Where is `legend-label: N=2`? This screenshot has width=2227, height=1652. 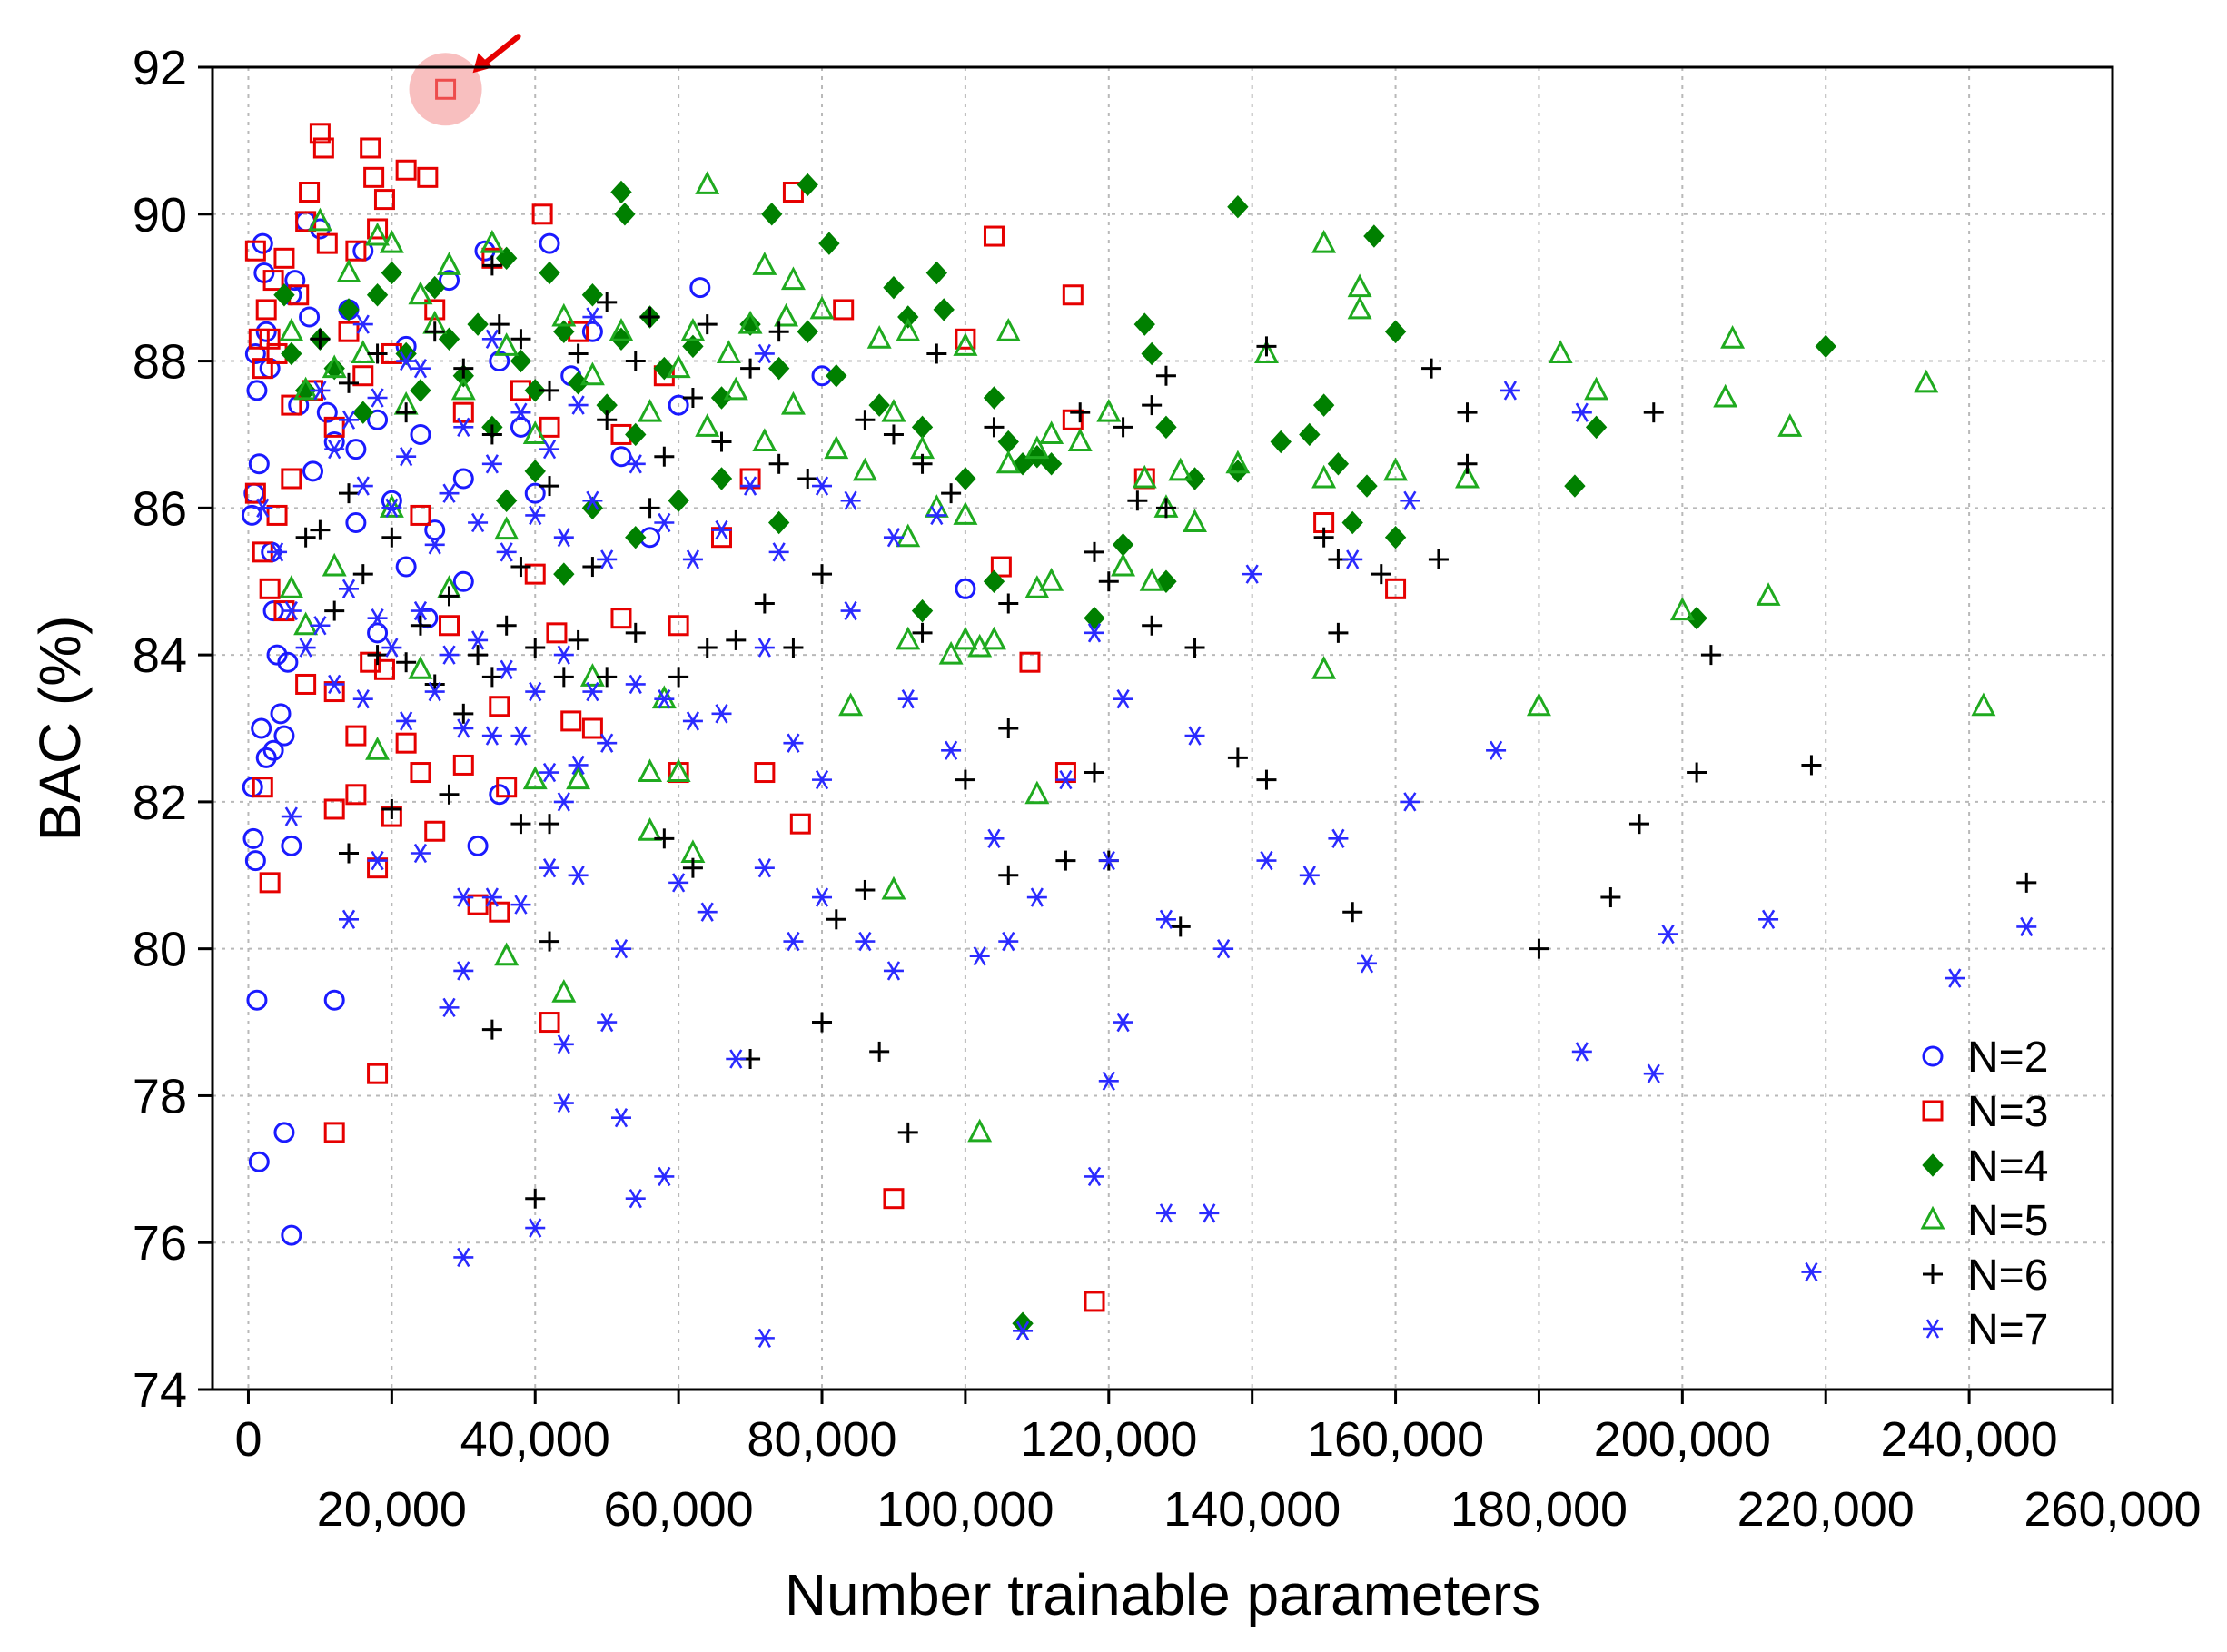
legend-label: N=2 is located at coordinates (2007, 1058).